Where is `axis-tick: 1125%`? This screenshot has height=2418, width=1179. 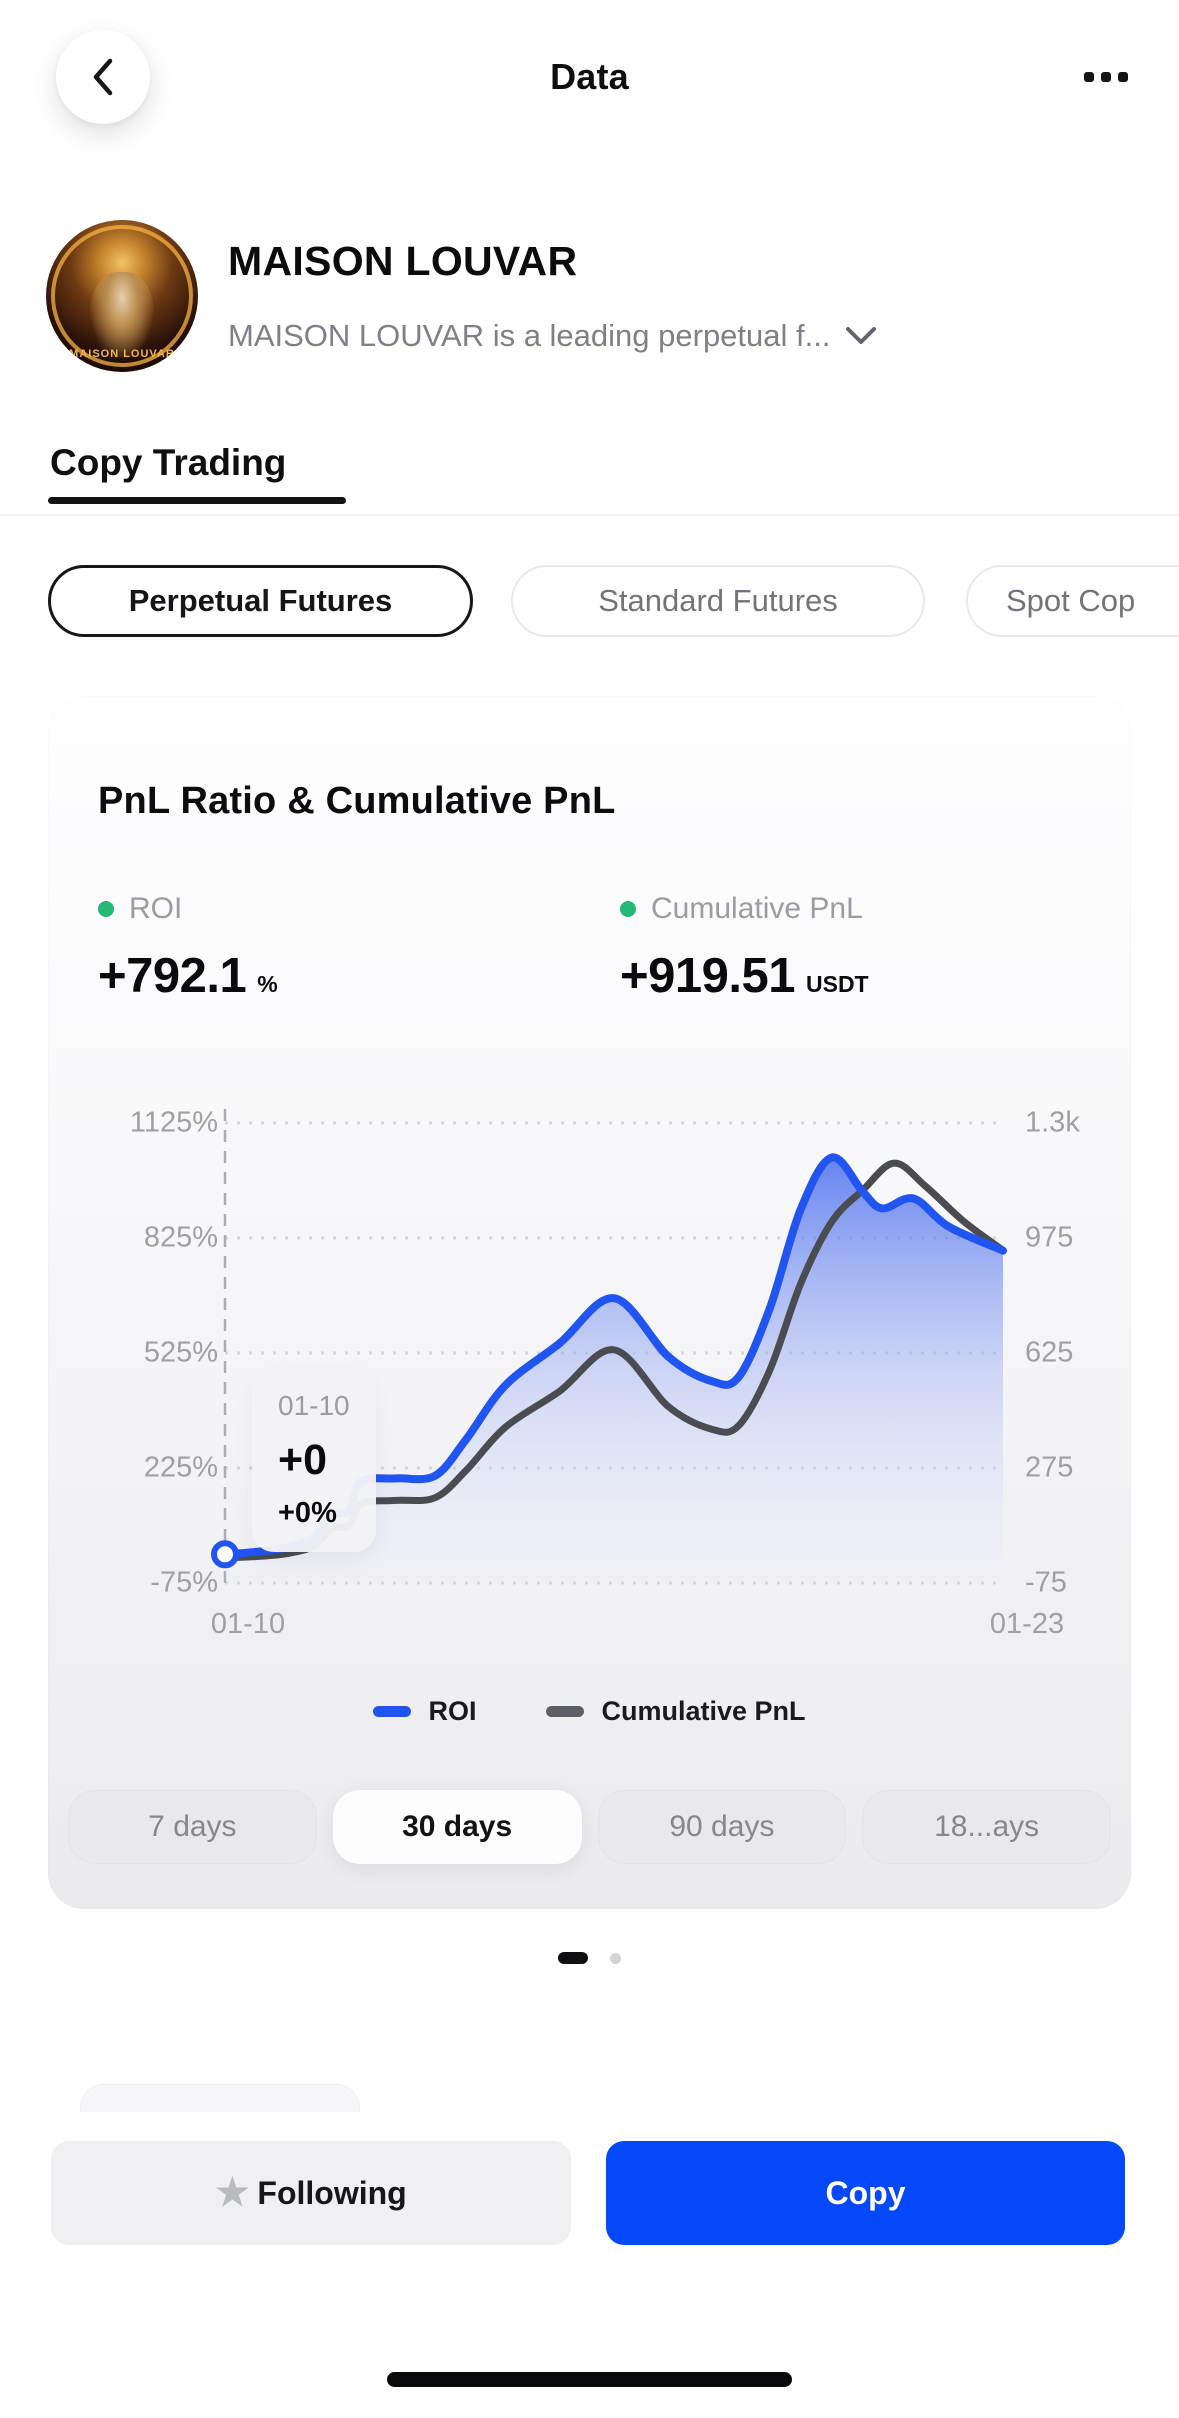
axis-tick: 1125% is located at coordinates (173, 1122).